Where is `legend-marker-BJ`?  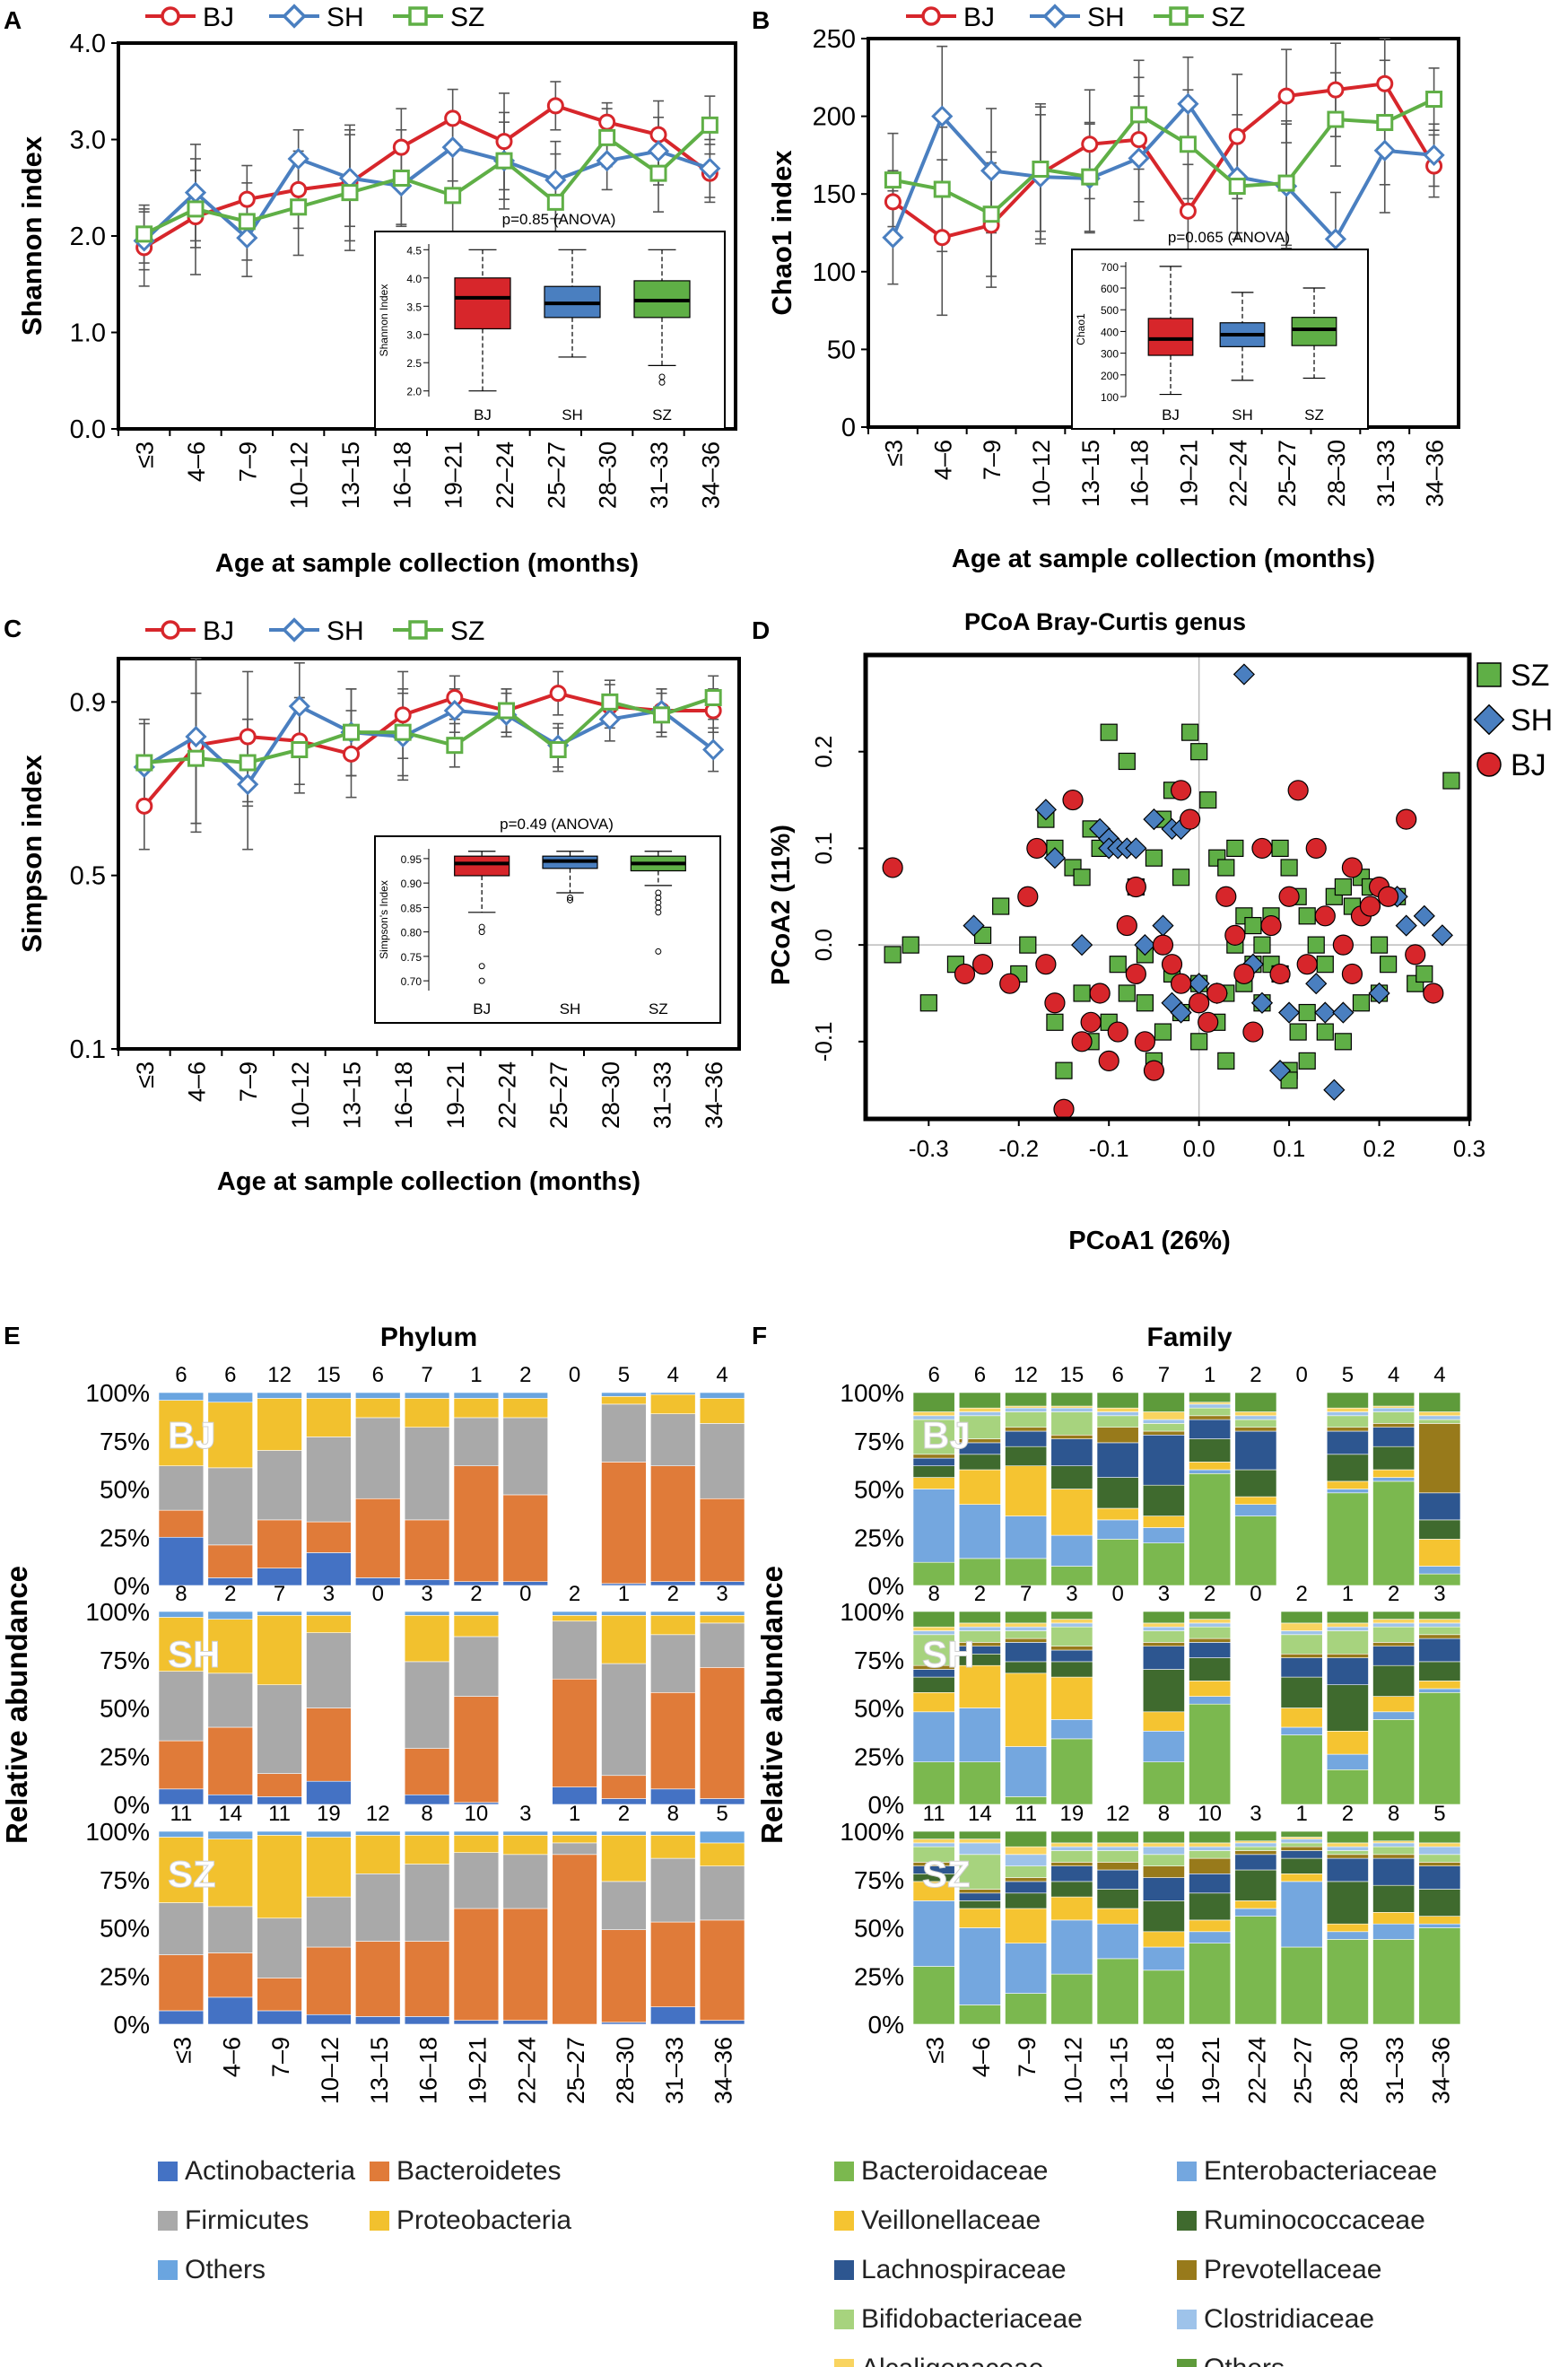
legend-marker-BJ is located at coordinates (1489, 764).